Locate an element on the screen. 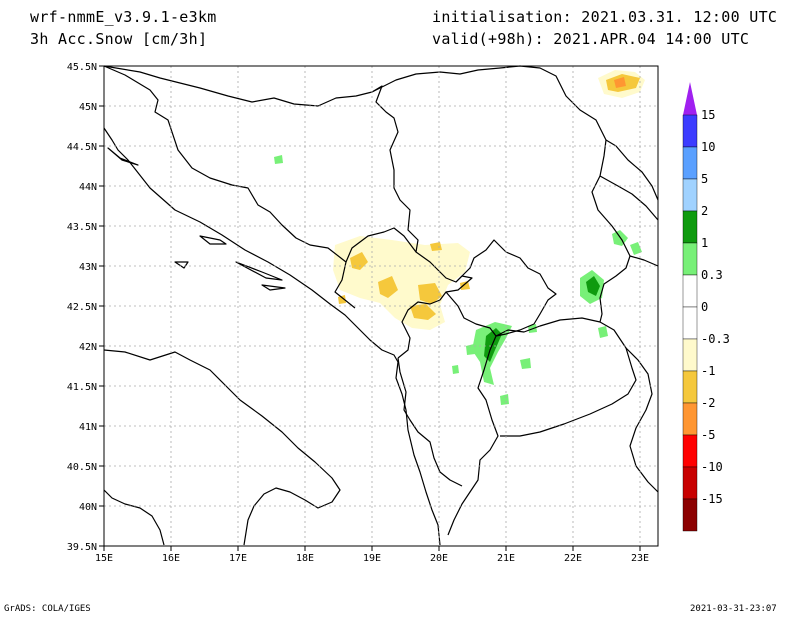 The height and width of the screenshot is (618, 800). colorbar-label: 10 is located at coordinates (708, 147).